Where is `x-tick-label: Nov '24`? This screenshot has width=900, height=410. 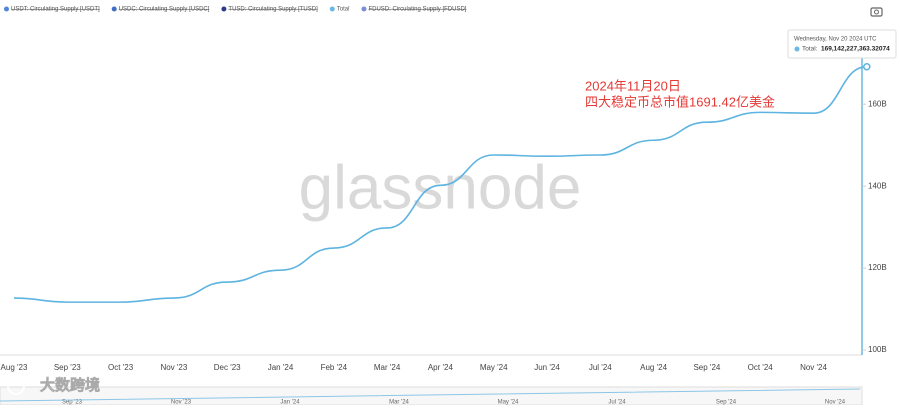 x-tick-label: Nov '24 is located at coordinates (813, 367).